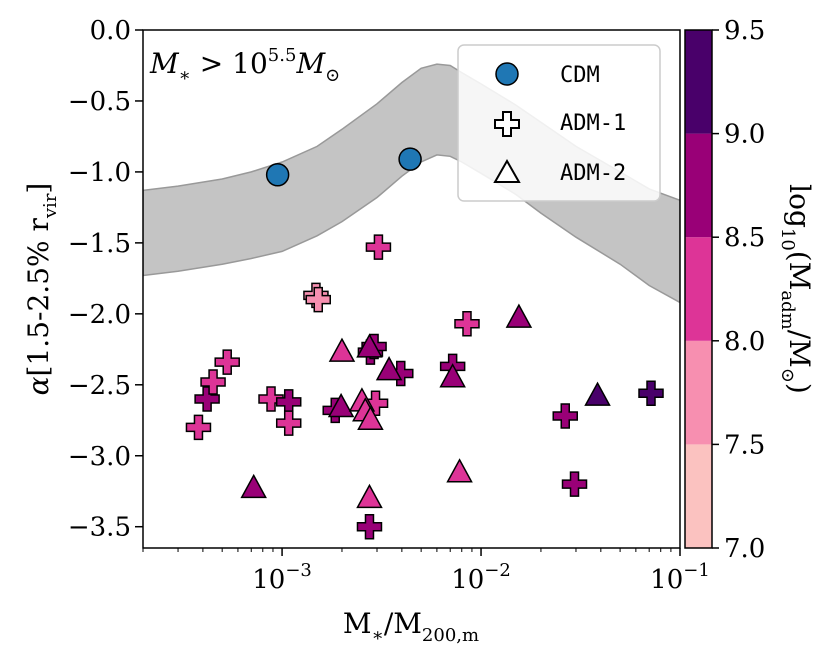 Image resolution: width=831 pixels, height=659 pixels. What do you see at coordinates (99, 457) in the screenshot?
I see `y-tick-label-6: −3.0` at bounding box center [99, 457].